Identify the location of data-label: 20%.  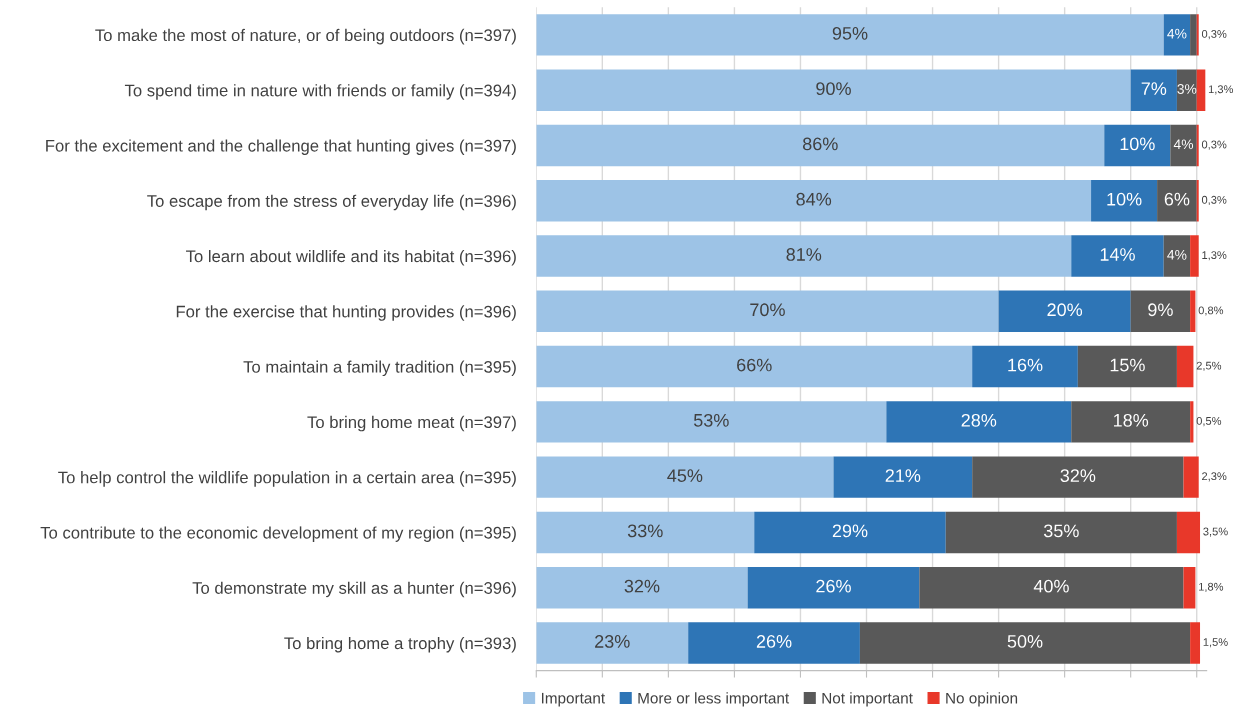
(1065, 310).